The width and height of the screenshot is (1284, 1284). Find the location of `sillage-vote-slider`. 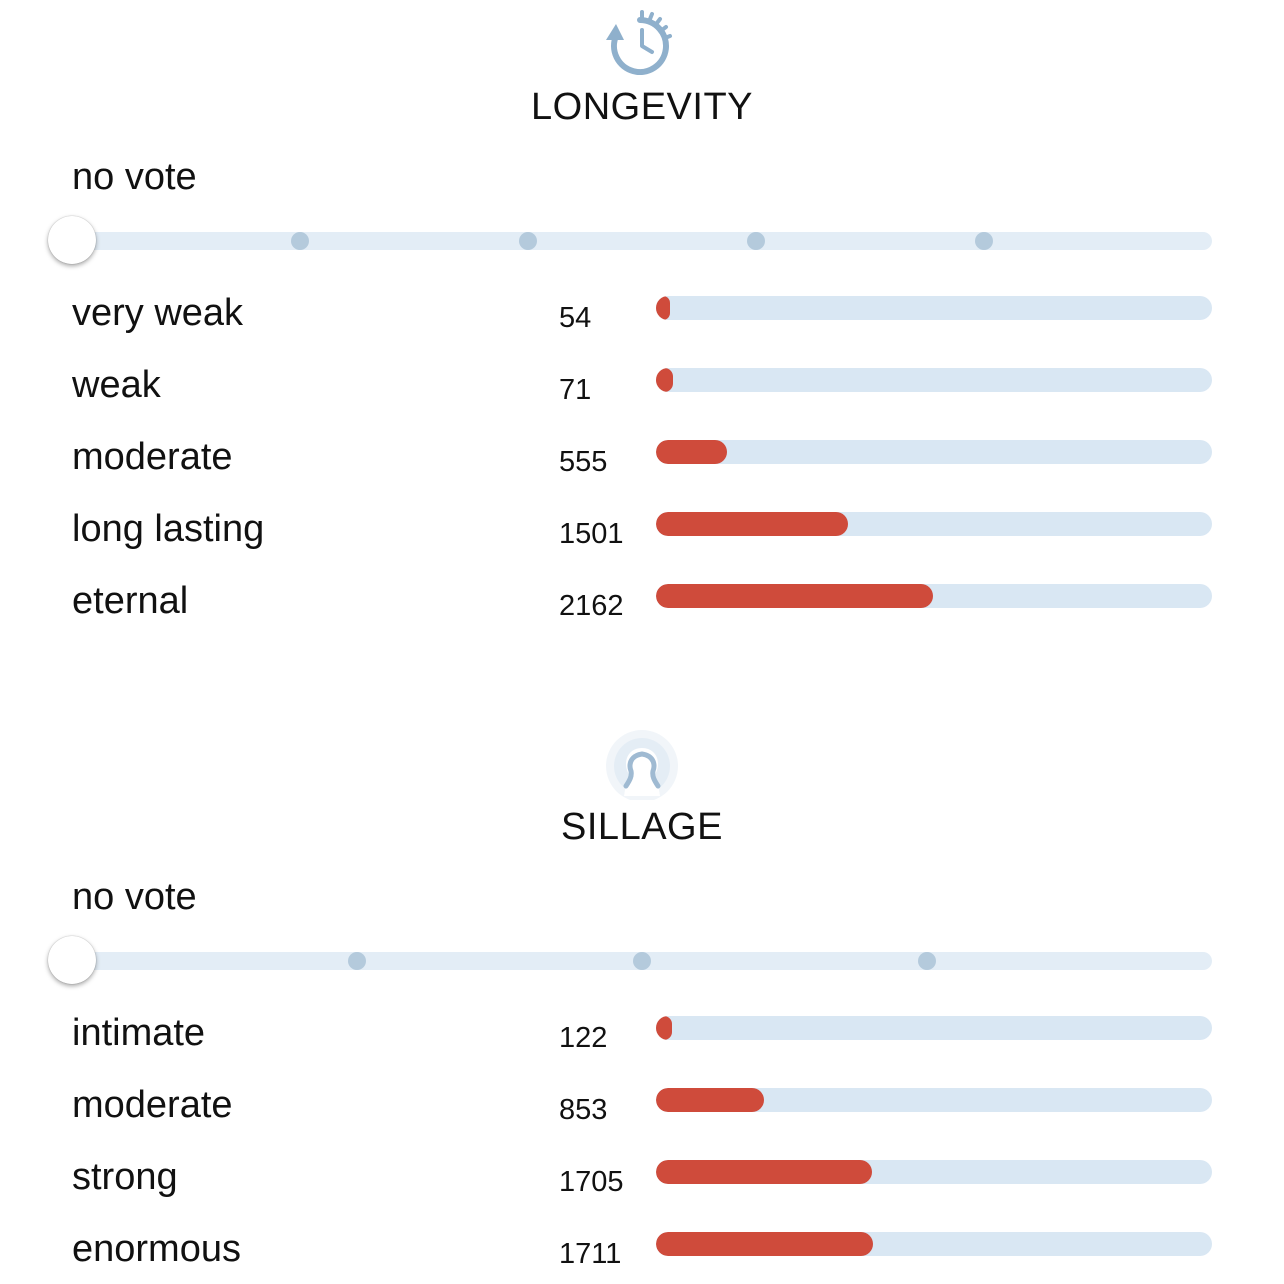

sillage-vote-slider is located at coordinates (630, 960).